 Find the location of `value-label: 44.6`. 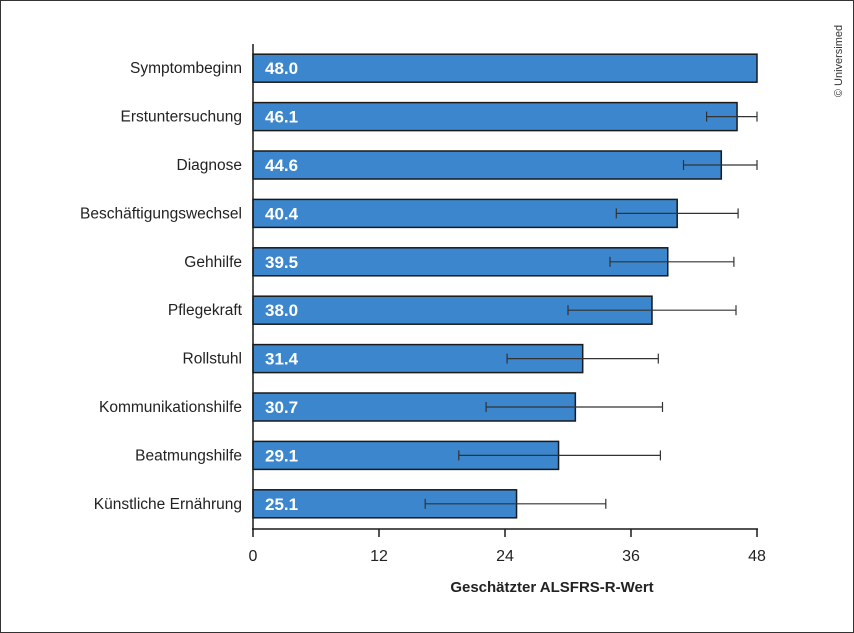

value-label: 44.6 is located at coordinates (281, 165).